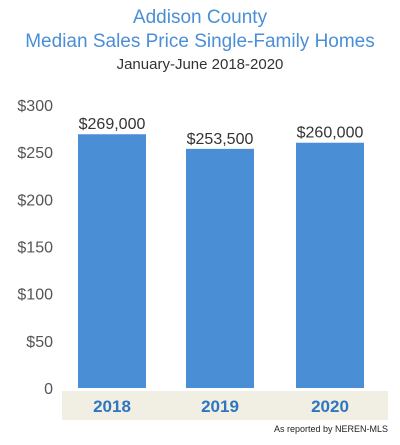 The image size is (400, 445). What do you see at coordinates (220, 268) in the screenshot?
I see `bar-2019` at bounding box center [220, 268].